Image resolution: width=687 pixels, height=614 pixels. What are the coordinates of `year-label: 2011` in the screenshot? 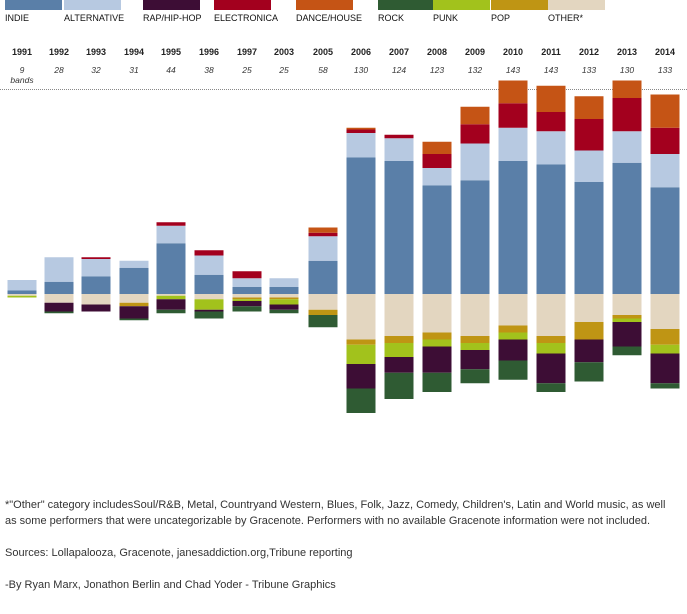 It's located at (551, 52).